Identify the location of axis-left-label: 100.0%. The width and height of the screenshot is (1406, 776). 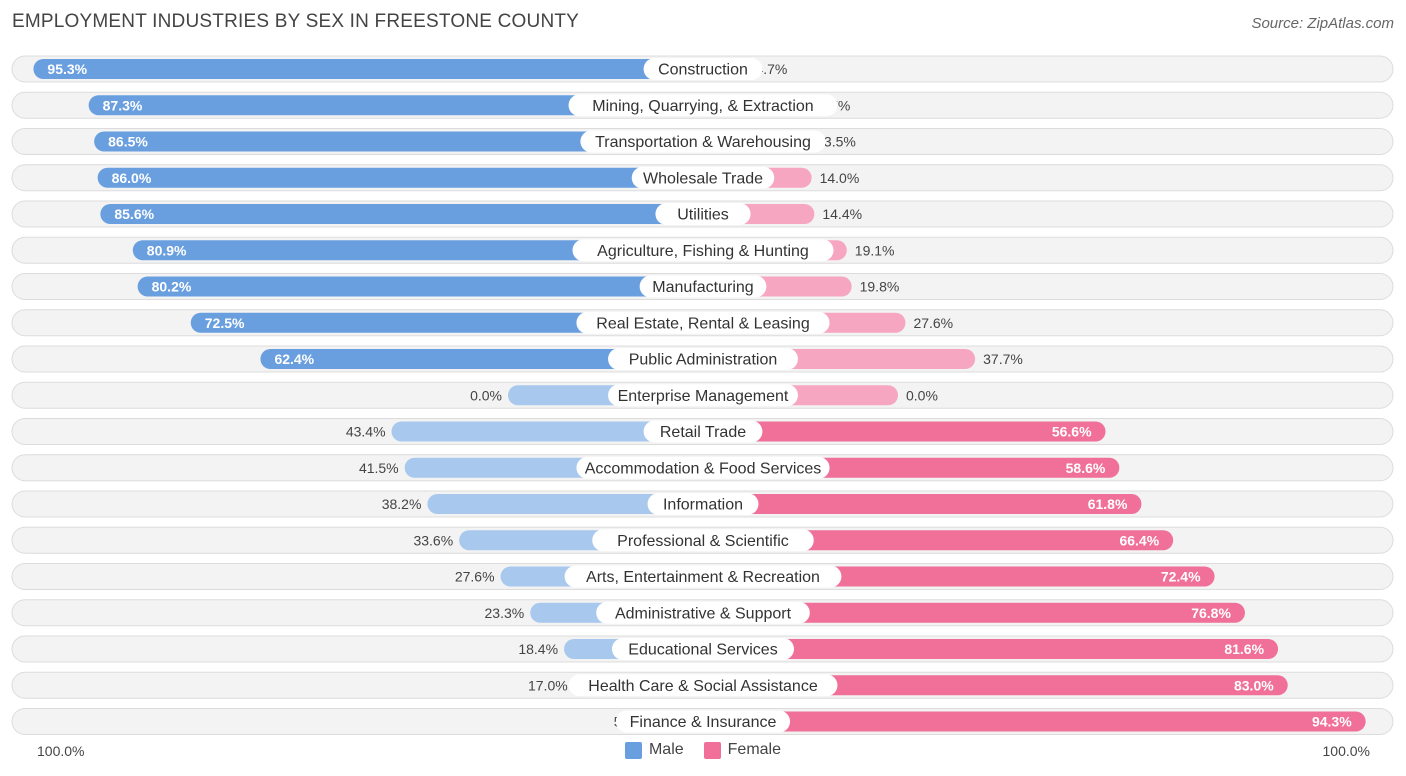
(61, 751).